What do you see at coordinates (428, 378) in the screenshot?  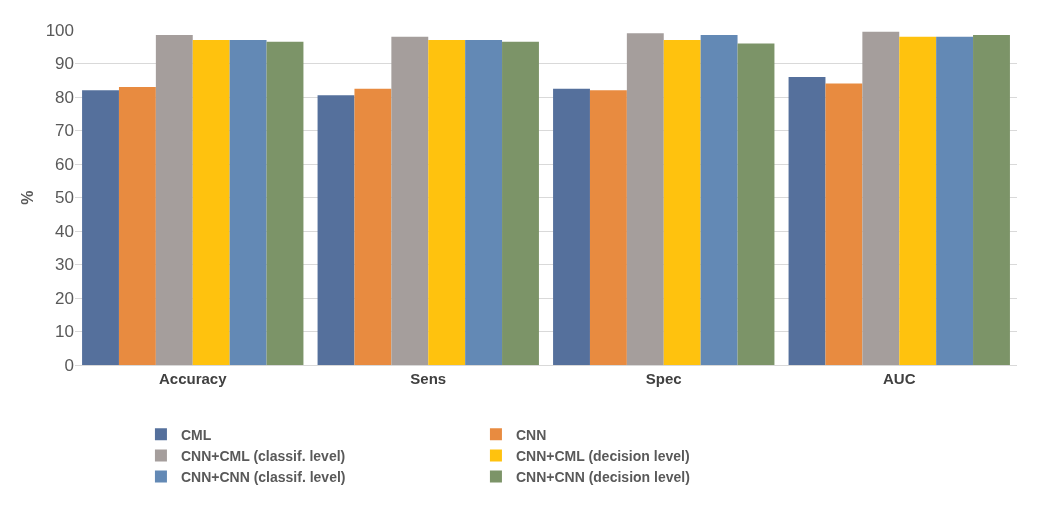 I see `x-tick-label: Sens` at bounding box center [428, 378].